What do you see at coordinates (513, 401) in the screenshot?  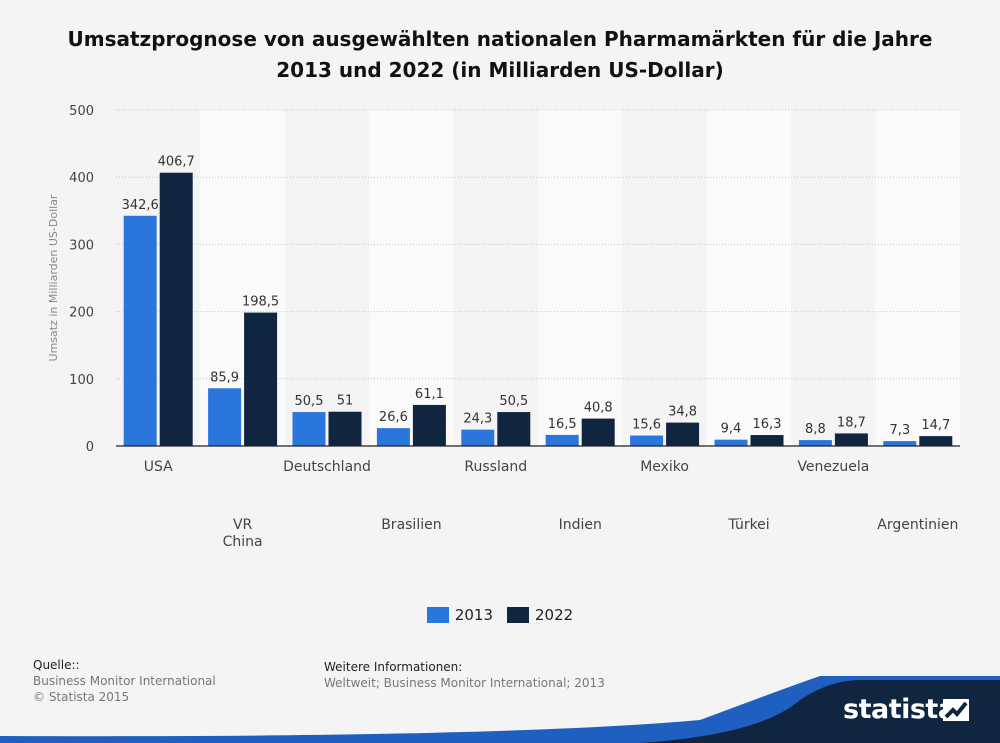 I see `data-label-2022: 50,5` at bounding box center [513, 401].